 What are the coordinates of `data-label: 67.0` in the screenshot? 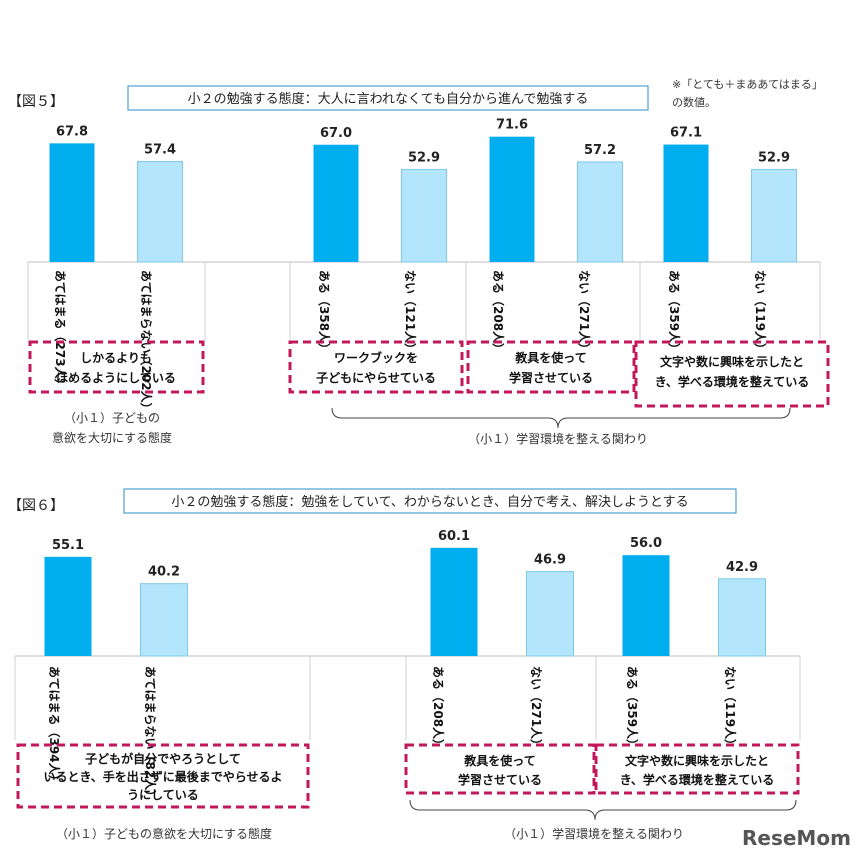 It's located at (336, 133).